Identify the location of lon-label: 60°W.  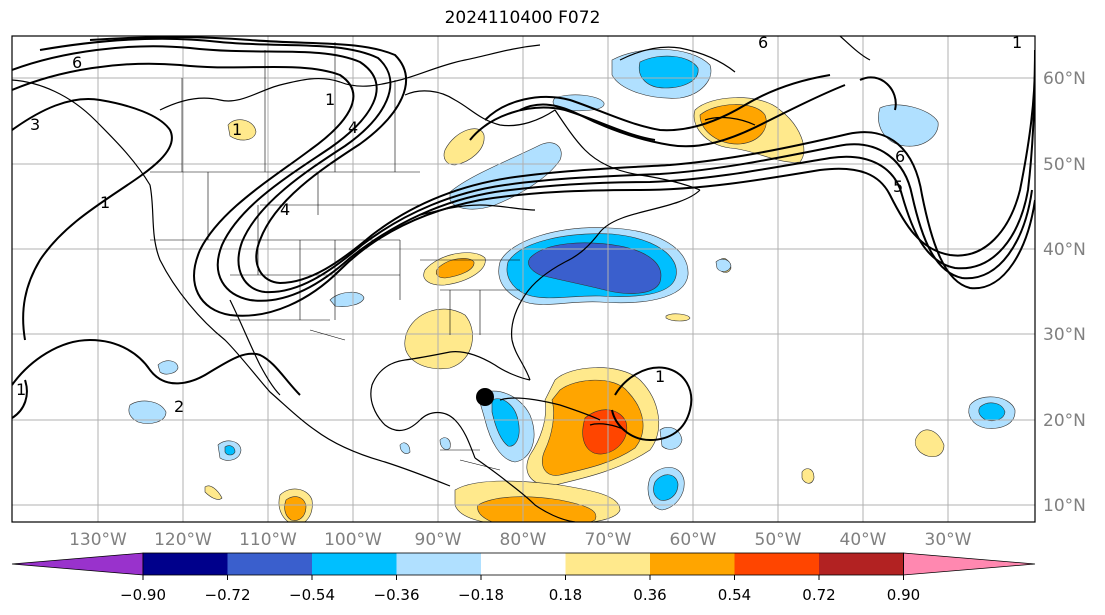
(693, 540).